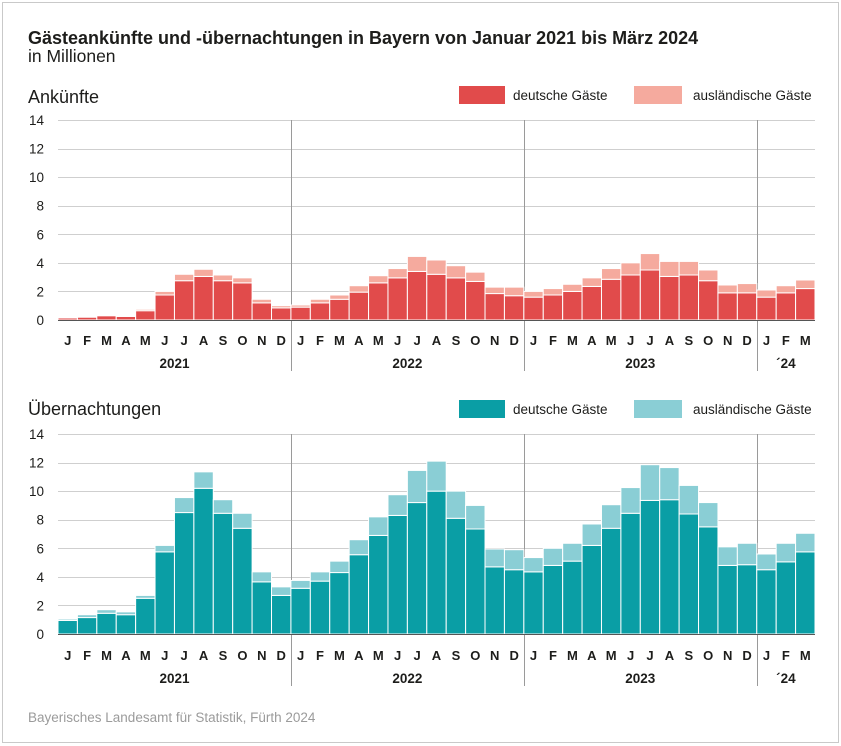  What do you see at coordinates (40, 577) in the screenshot?
I see `y-tick-label: 4` at bounding box center [40, 577].